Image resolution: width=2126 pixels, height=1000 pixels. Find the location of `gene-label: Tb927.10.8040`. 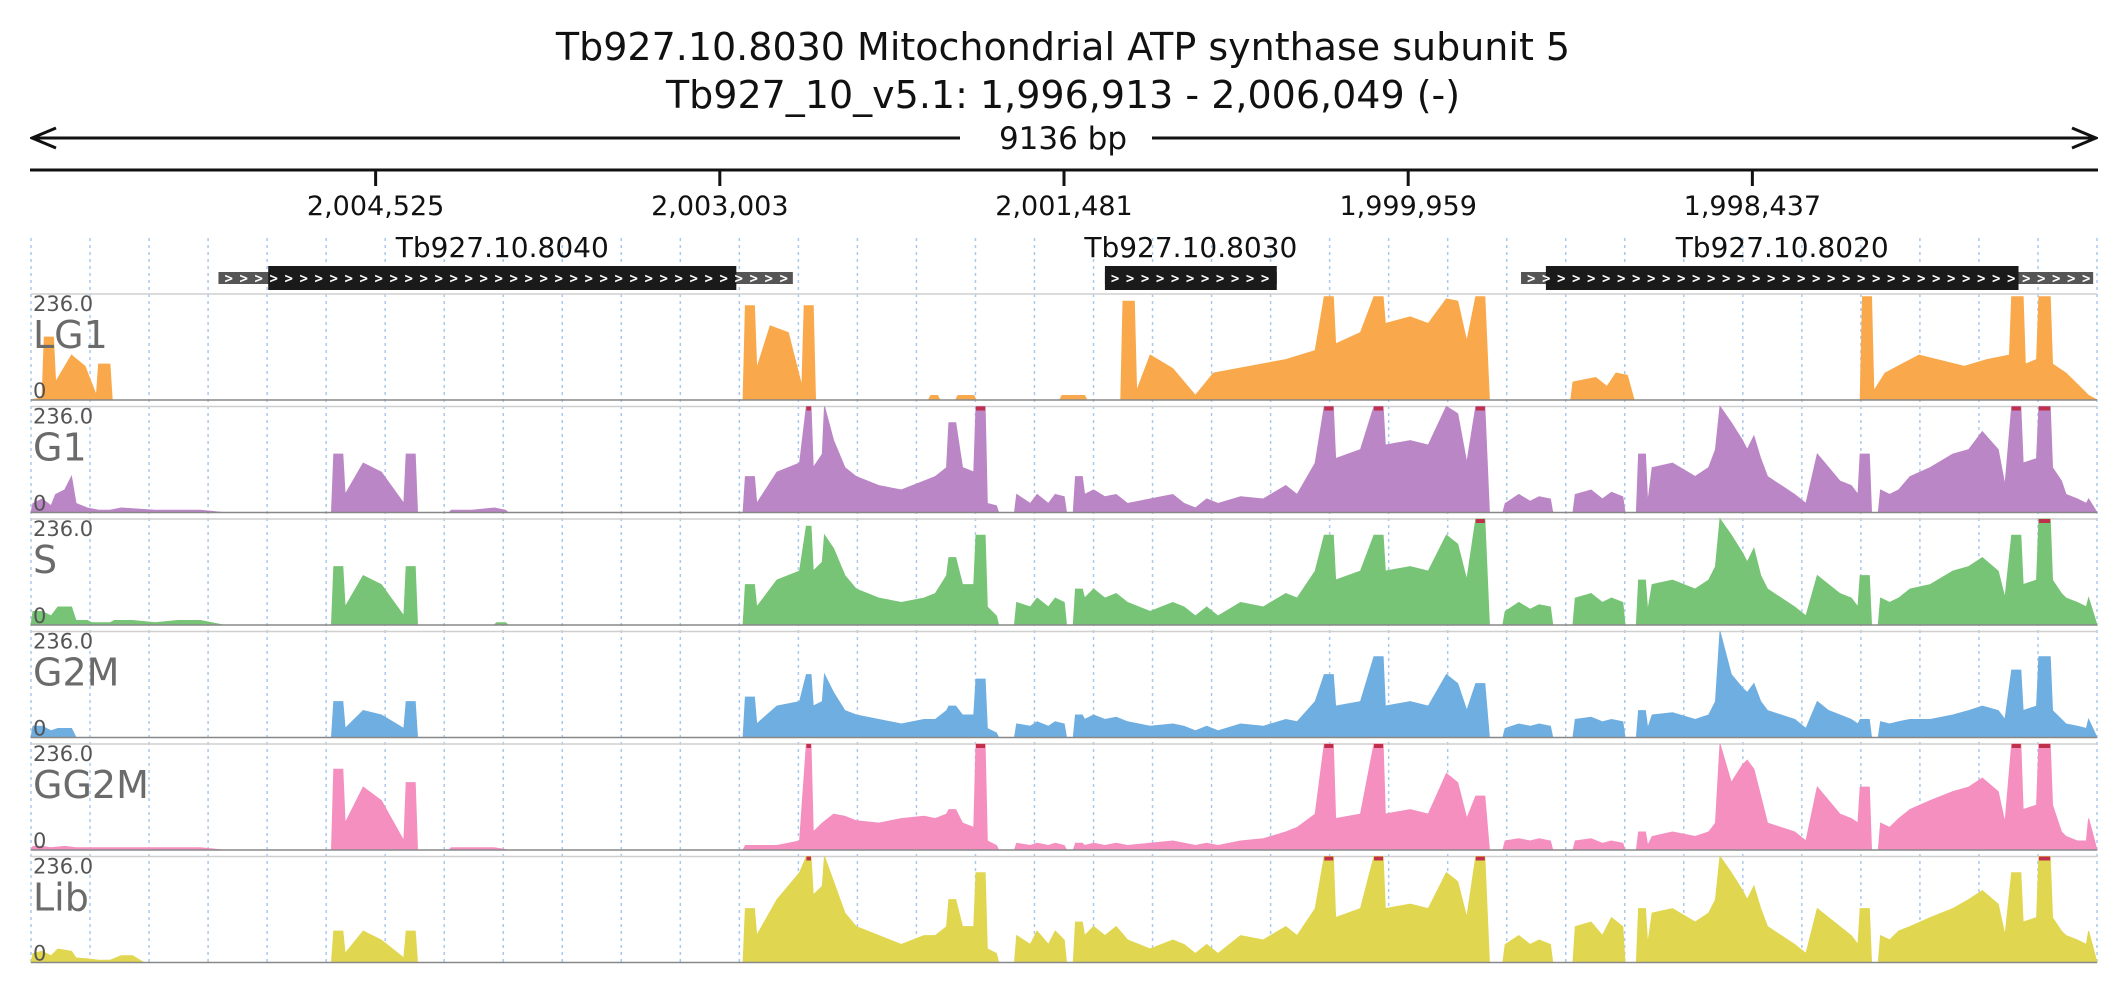

gene-label: Tb927.10.8040 is located at coordinates (502, 247).